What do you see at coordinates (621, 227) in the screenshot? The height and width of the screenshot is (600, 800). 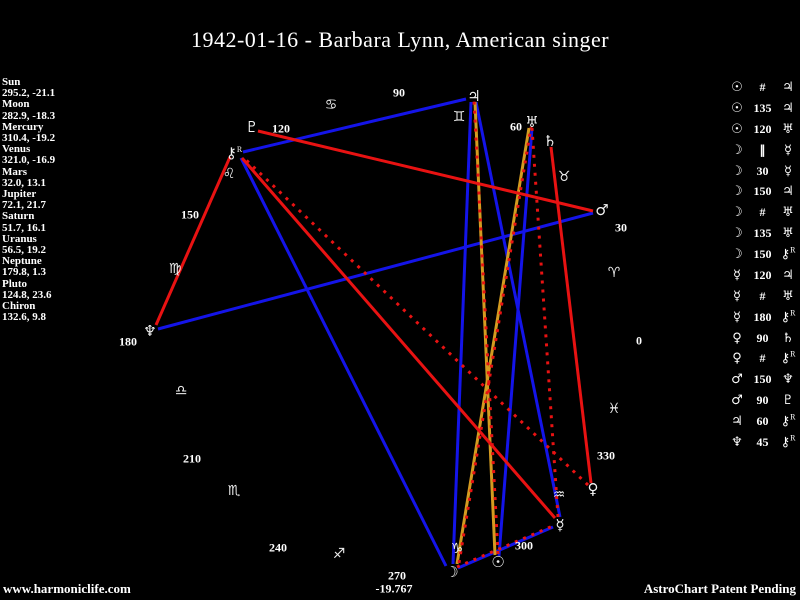 I see `degree-tick-label: 30` at bounding box center [621, 227].